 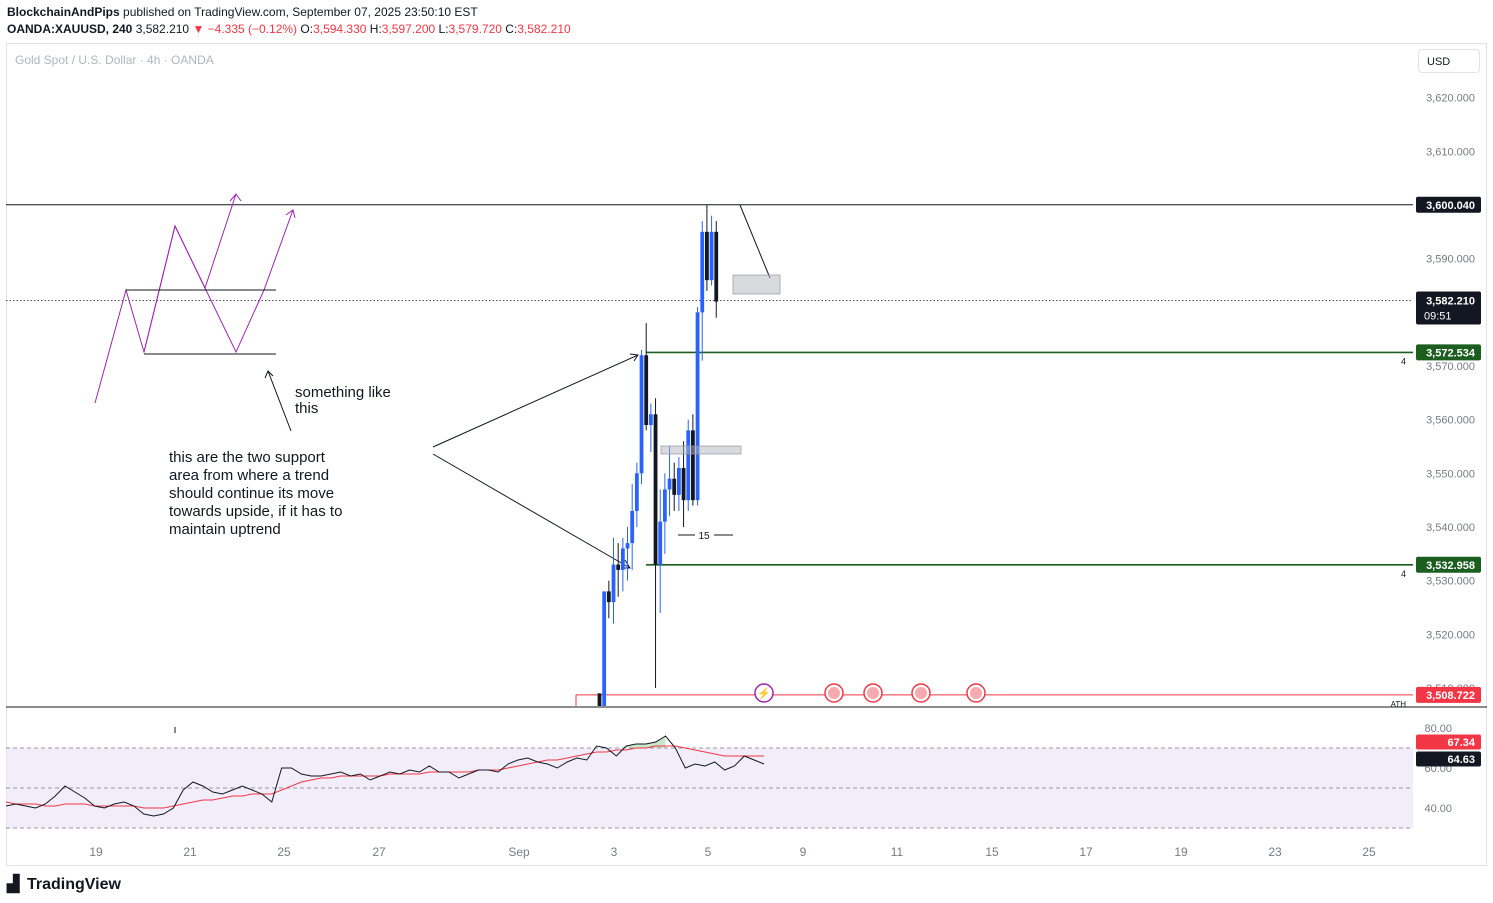 What do you see at coordinates (190, 852) in the screenshot?
I see `time-tick: 21` at bounding box center [190, 852].